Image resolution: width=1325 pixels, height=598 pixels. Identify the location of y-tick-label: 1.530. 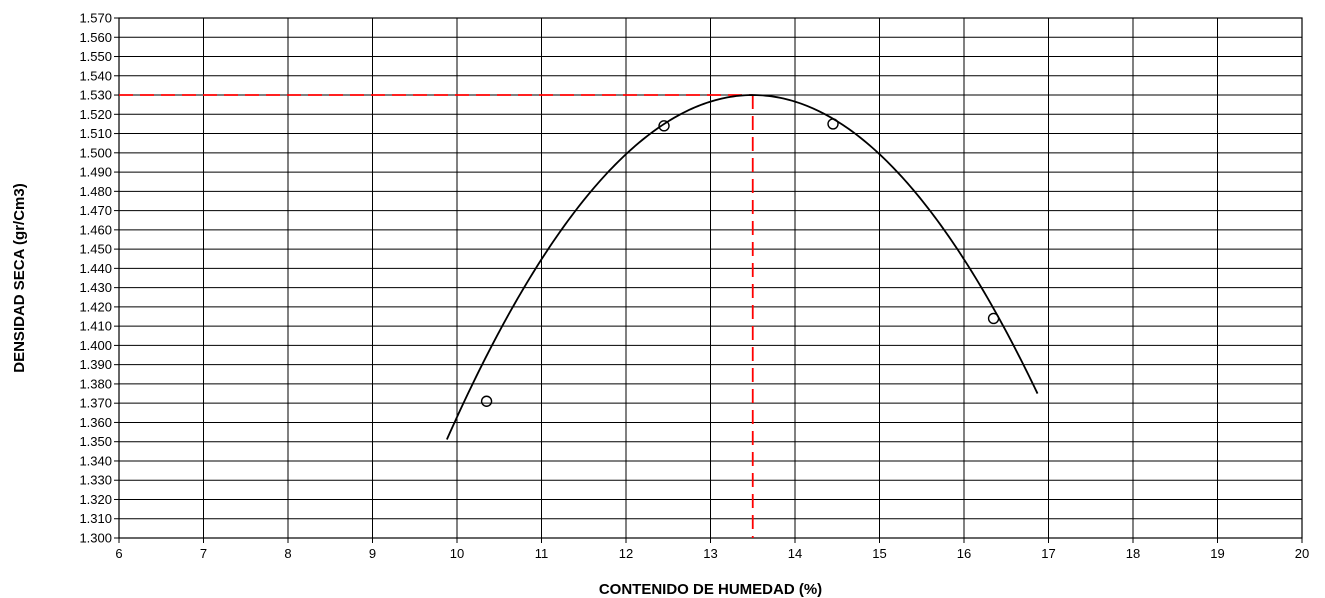
(95, 95).